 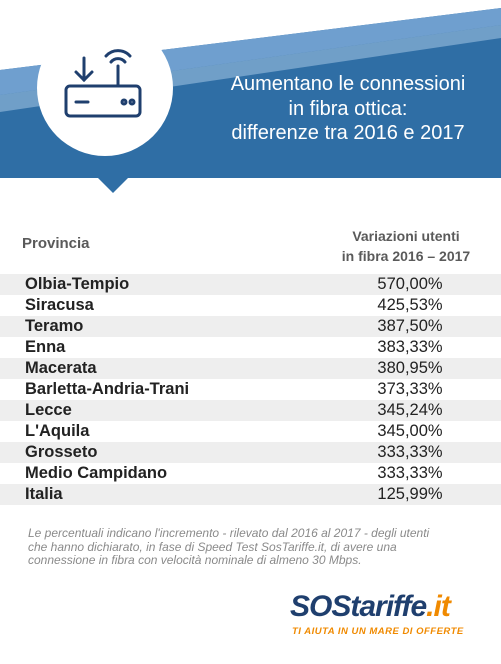 What do you see at coordinates (250, 305) in the screenshot?
I see `table-row: Siracusa 425,53%` at bounding box center [250, 305].